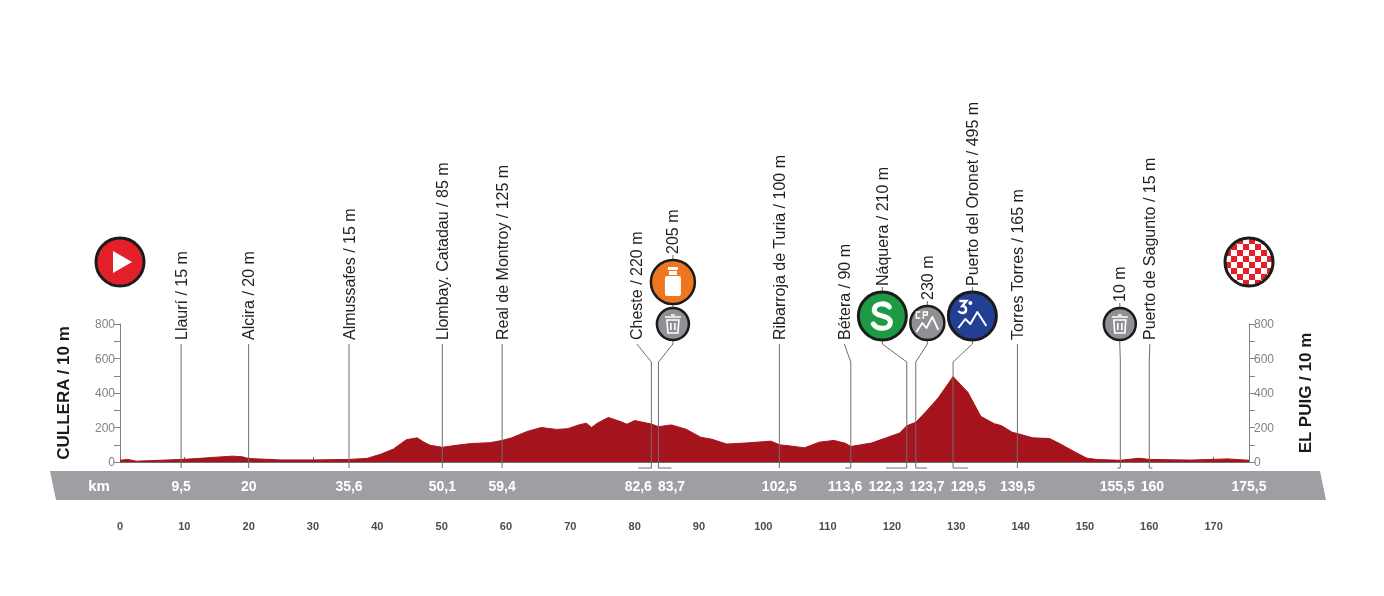  I want to click on ref-line-label: 10 m, so click(1120, 284).